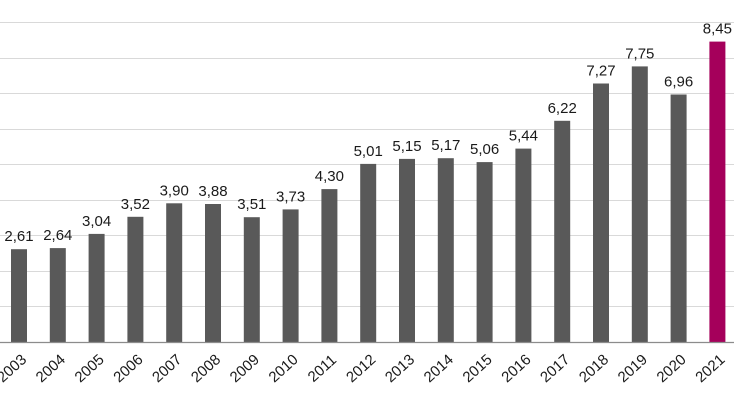 Image resolution: width=734 pixels, height=415 pixels. Describe the element at coordinates (400, 368) in the screenshot. I see `x-tick-label-2013: 2013` at that location.